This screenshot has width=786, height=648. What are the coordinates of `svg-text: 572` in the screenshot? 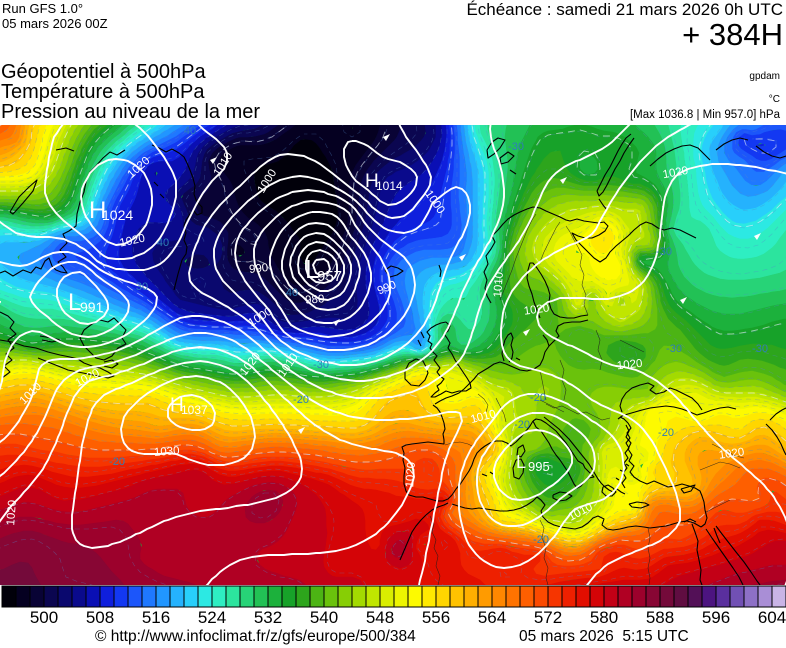 It's located at (548, 617).